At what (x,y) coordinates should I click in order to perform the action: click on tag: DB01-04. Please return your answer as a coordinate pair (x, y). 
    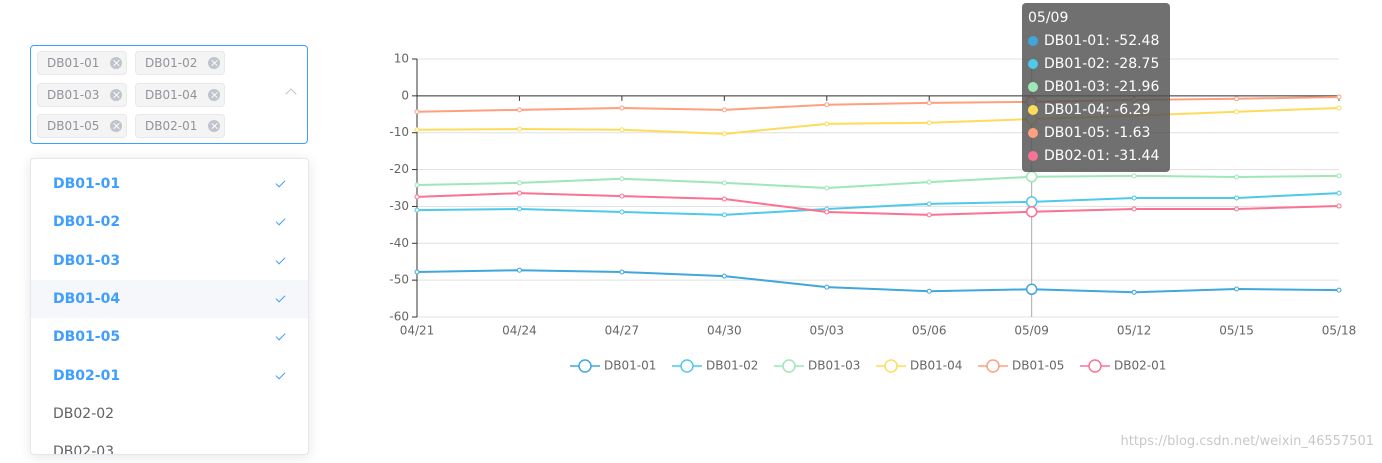
    Looking at the image, I should click on (180, 94).